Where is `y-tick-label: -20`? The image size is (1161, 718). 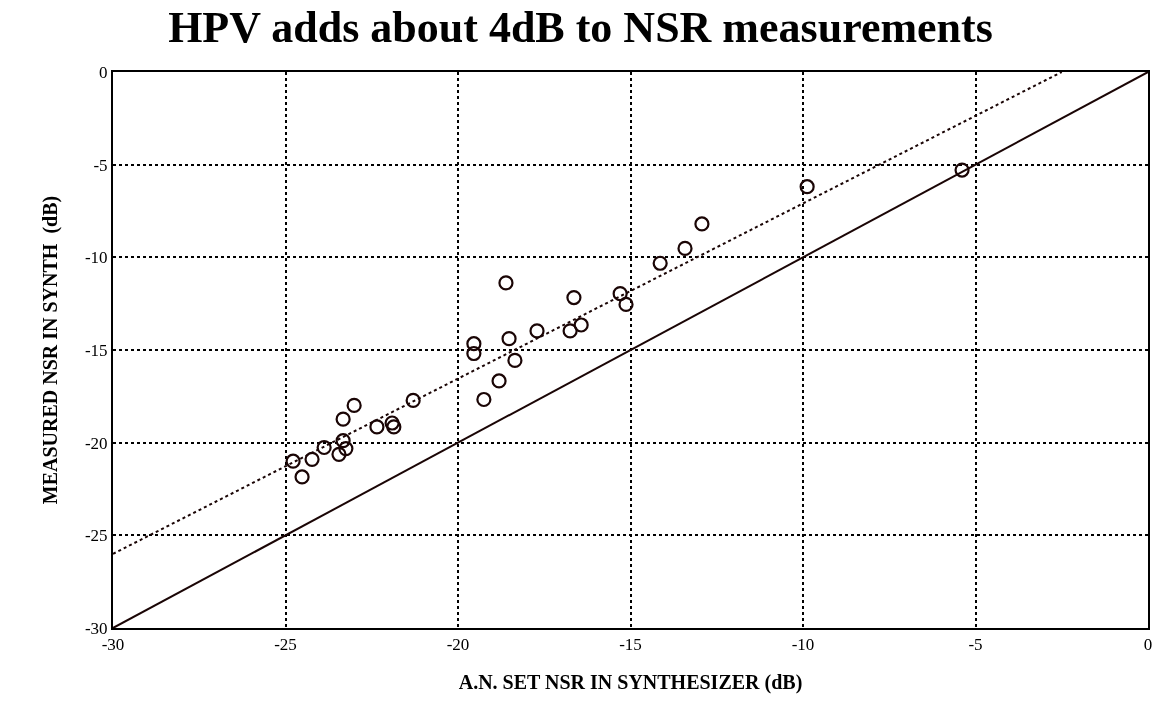 y-tick-label: -20 is located at coordinates (96, 443).